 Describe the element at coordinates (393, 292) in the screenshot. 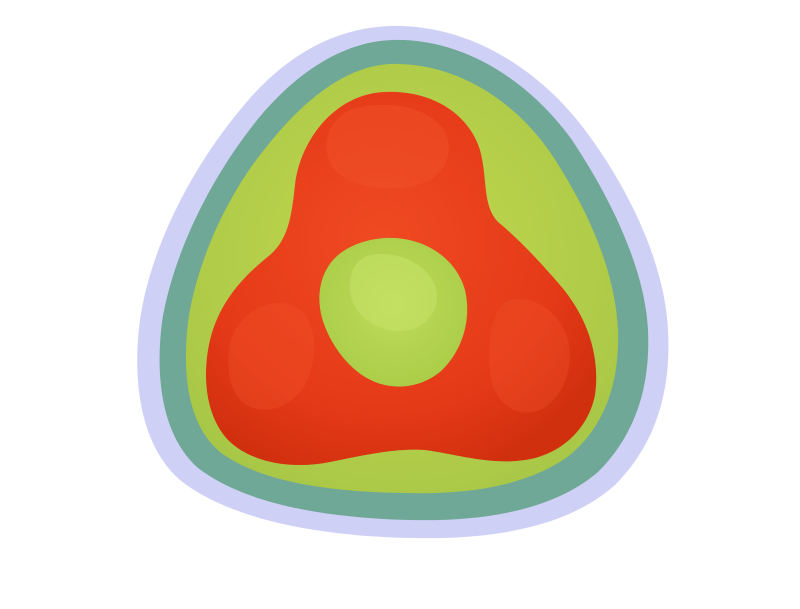

I see `core-facet-shading` at that location.